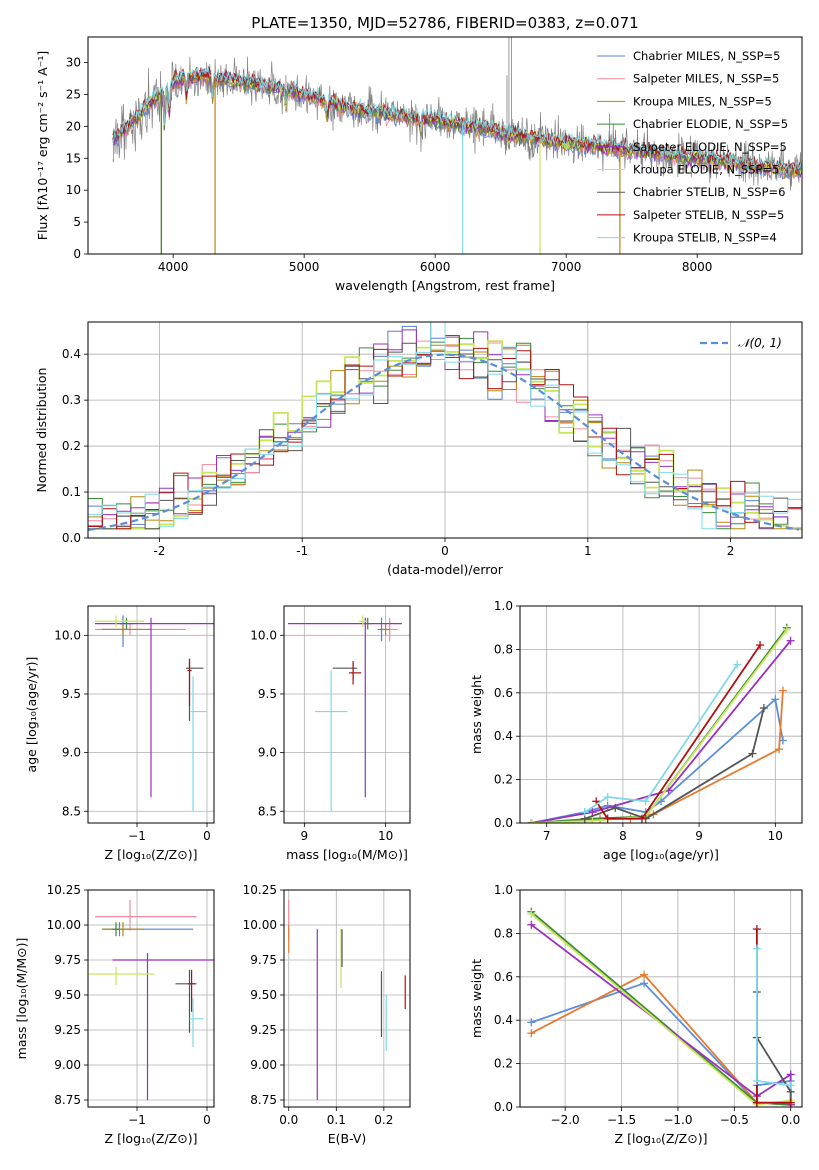 This screenshot has height=1170, width=819. I want to click on x-tick-label: 8, so click(623, 836).